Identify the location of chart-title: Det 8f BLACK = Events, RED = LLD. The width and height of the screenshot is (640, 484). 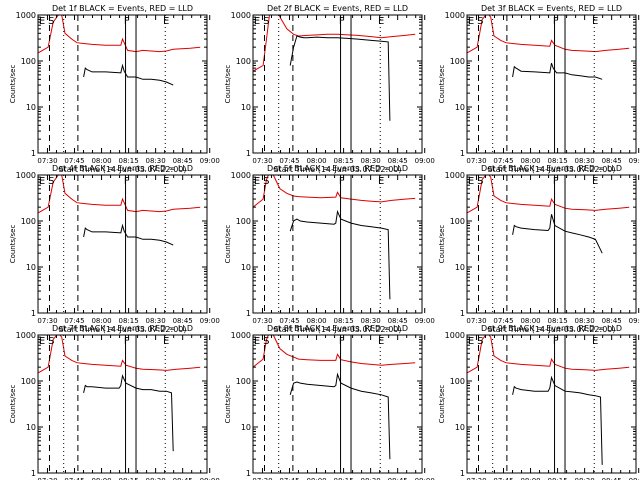
(337, 328).